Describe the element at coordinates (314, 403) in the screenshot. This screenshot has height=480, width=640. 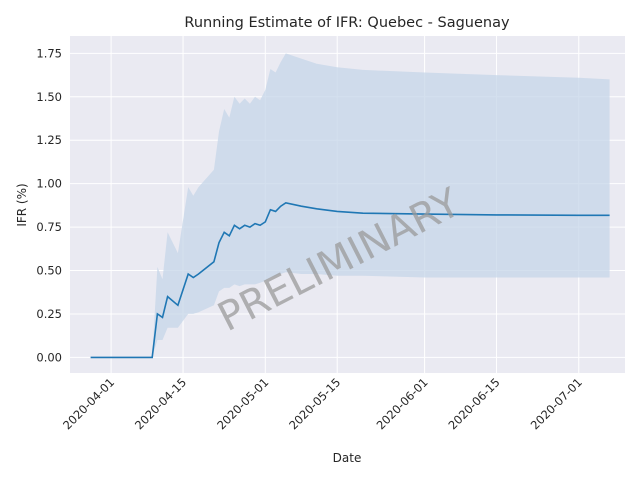
I see `x-tick-label: 2020-05-15` at that location.